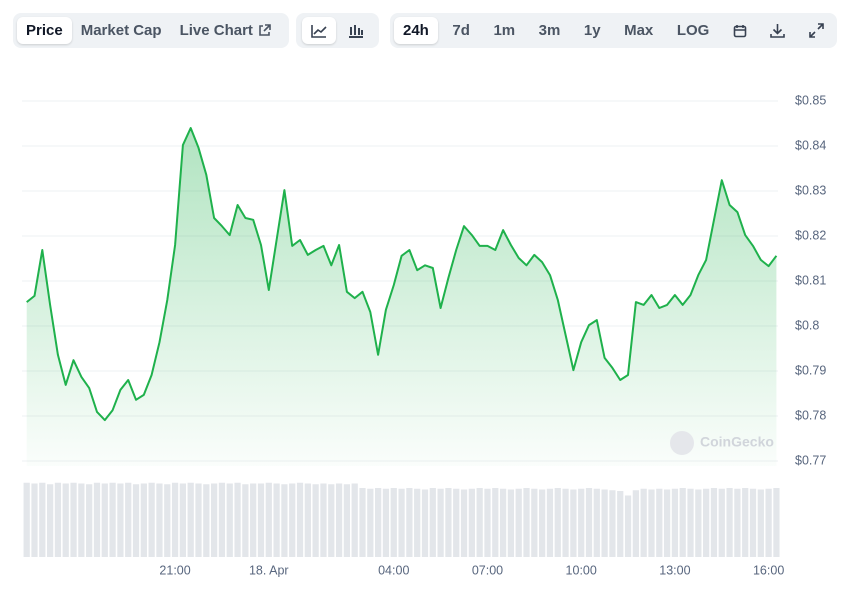 Image resolution: width=850 pixels, height=592 pixels. Describe the element at coordinates (504, 30) in the screenshot. I see `range-button: 1m` at that location.